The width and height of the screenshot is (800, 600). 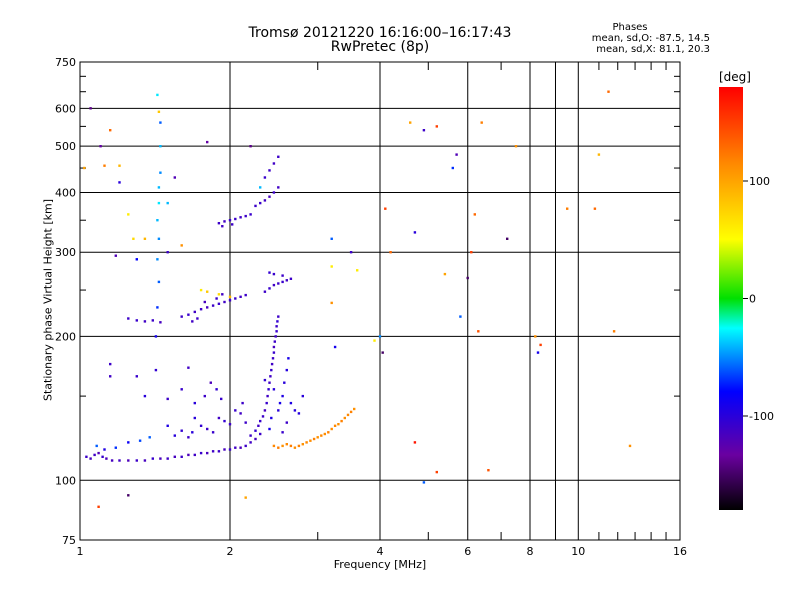 I want to click on chart-subtitle: RwPretec (8p), so click(x=380, y=47).